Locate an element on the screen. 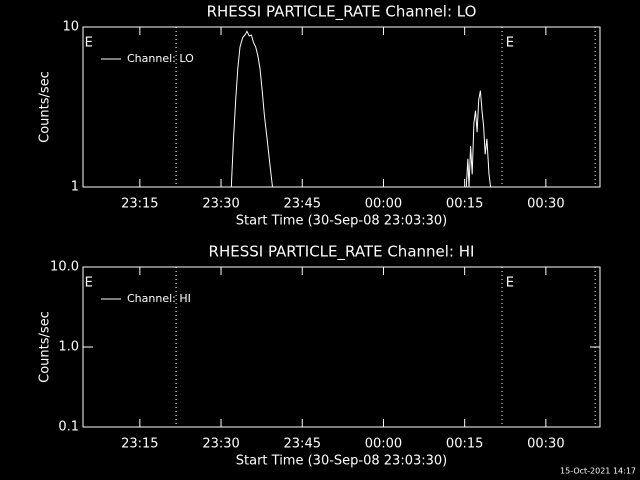  y-tick-label: 10.0 is located at coordinates (64, 267).